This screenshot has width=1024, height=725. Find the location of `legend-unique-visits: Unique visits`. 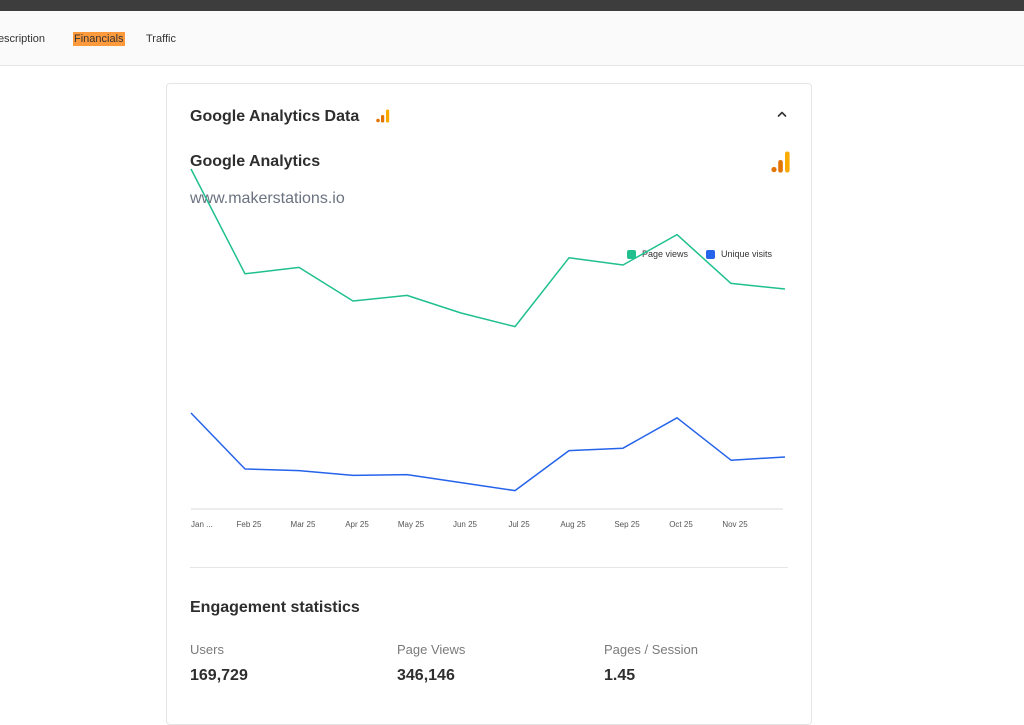

legend-unique-visits: Unique visits is located at coordinates (739, 254).